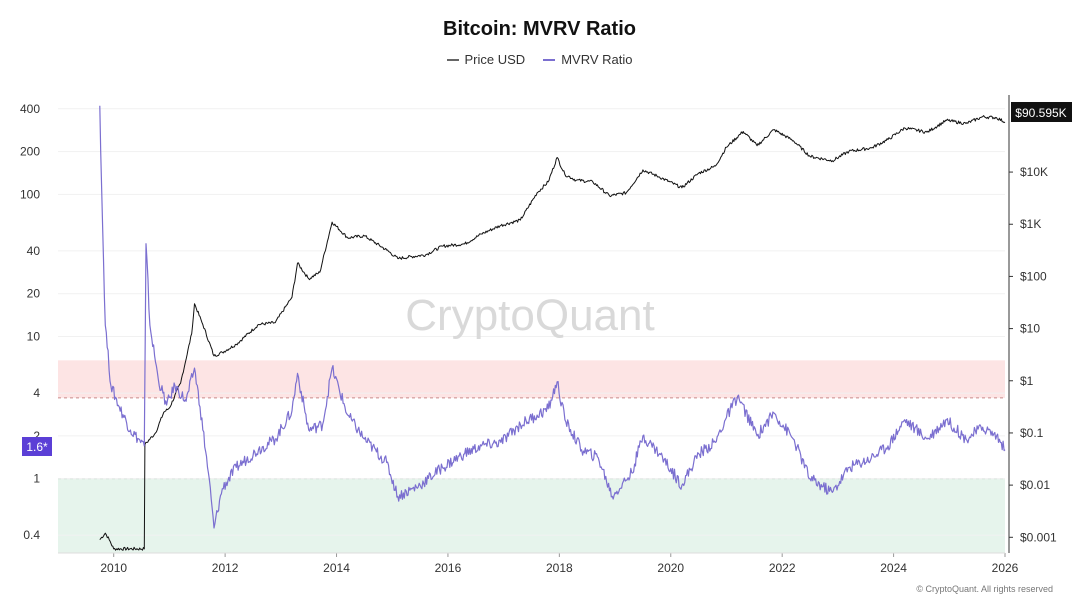 The height and width of the screenshot is (602, 1079). Describe the element at coordinates (30, 322) in the screenshot. I see `left-axis: 0.4 1 2 4 10 20 40 100 200 400` at that location.